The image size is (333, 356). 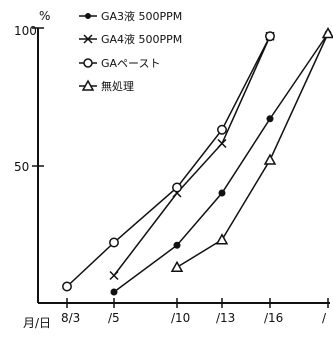 What do you see at coordinates (225, 318) in the screenshot?
I see `x-tick-label: /13` at bounding box center [225, 318].